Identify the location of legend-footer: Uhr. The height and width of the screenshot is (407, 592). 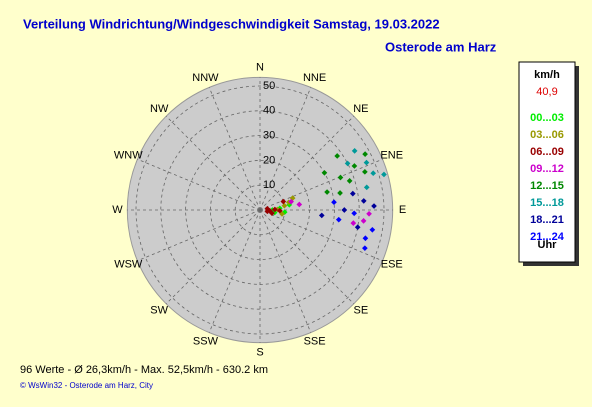
(548, 245).